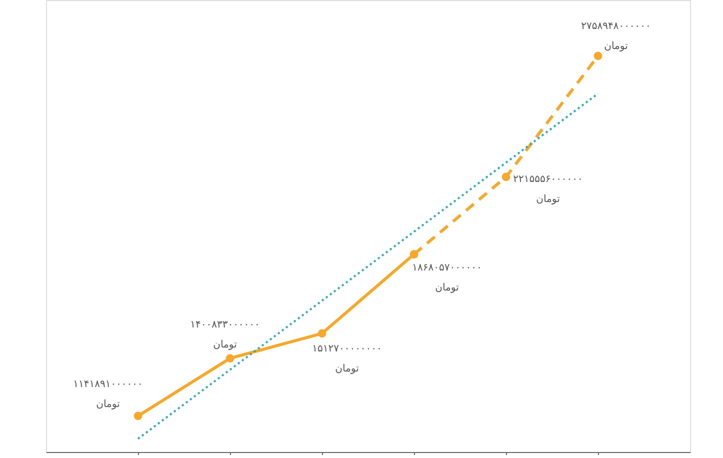 The width and height of the screenshot is (723, 458). Describe the element at coordinates (225, 334) in the screenshot. I see `data-label: ۱۴۰۰۸۳۳۰۰۰۰۰۰ تومان` at that location.